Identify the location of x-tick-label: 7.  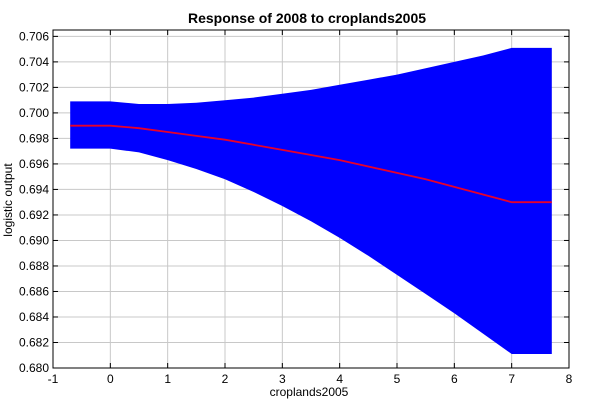
(511, 379).